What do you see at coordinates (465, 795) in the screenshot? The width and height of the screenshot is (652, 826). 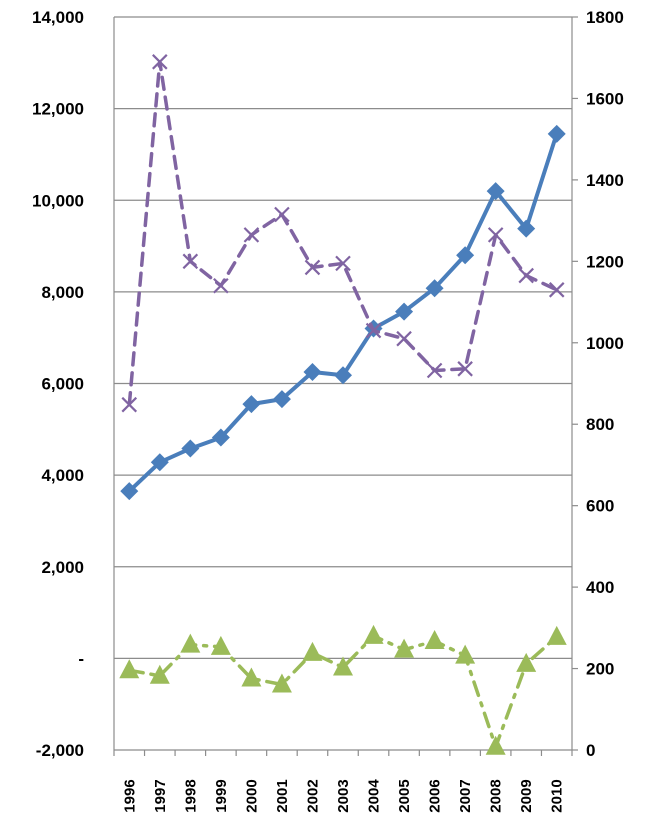 I see `x-tick-label: 2007` at bounding box center [465, 795].